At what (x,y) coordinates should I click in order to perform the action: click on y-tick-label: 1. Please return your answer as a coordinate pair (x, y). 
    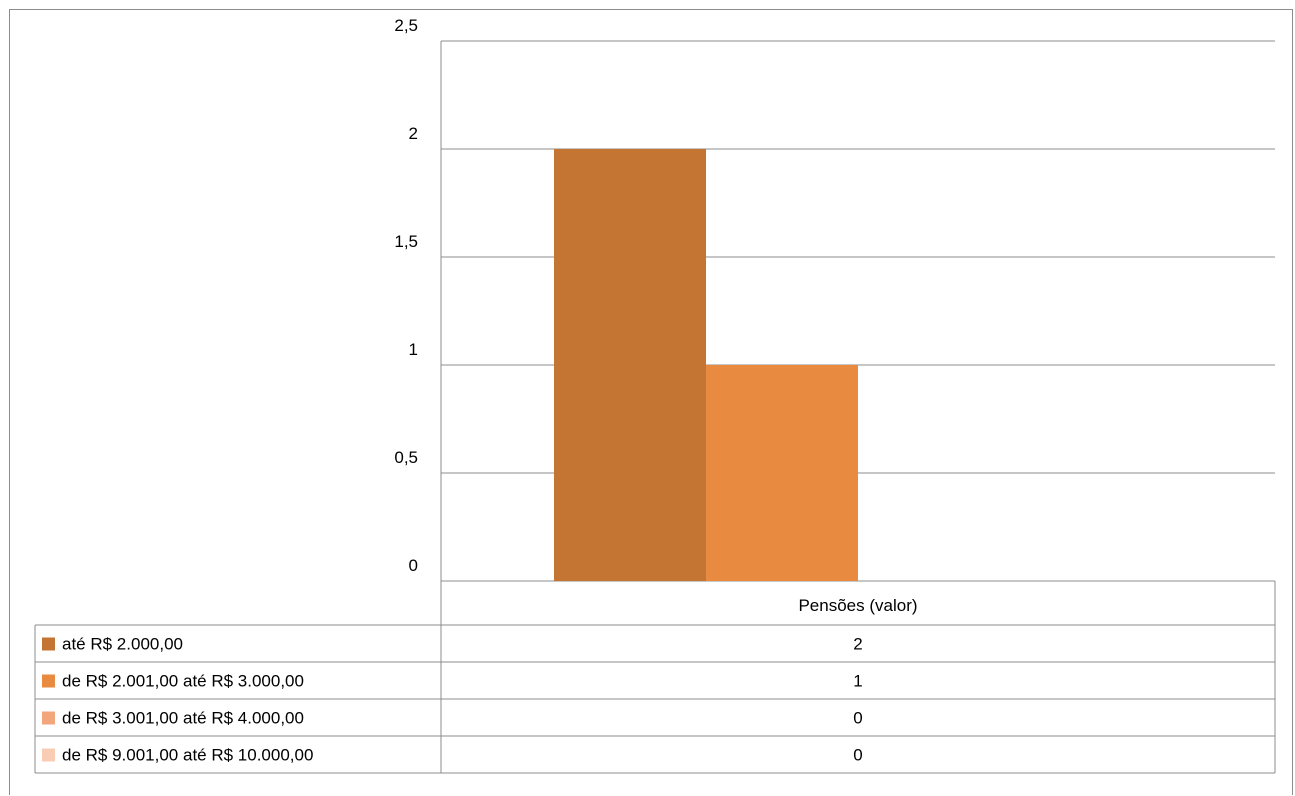
    Looking at the image, I should click on (413, 349).